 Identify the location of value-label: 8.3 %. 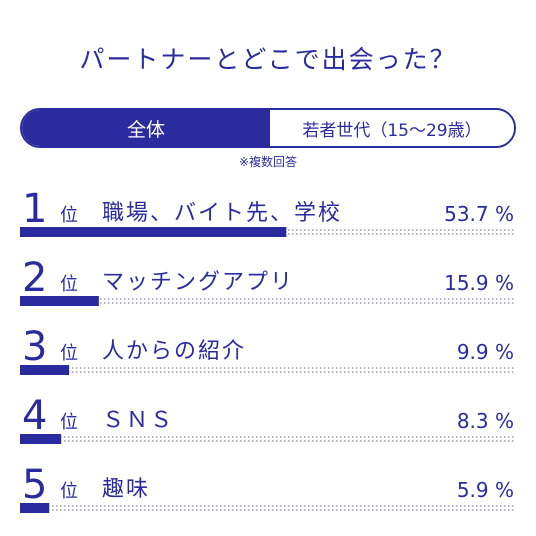
(485, 421).